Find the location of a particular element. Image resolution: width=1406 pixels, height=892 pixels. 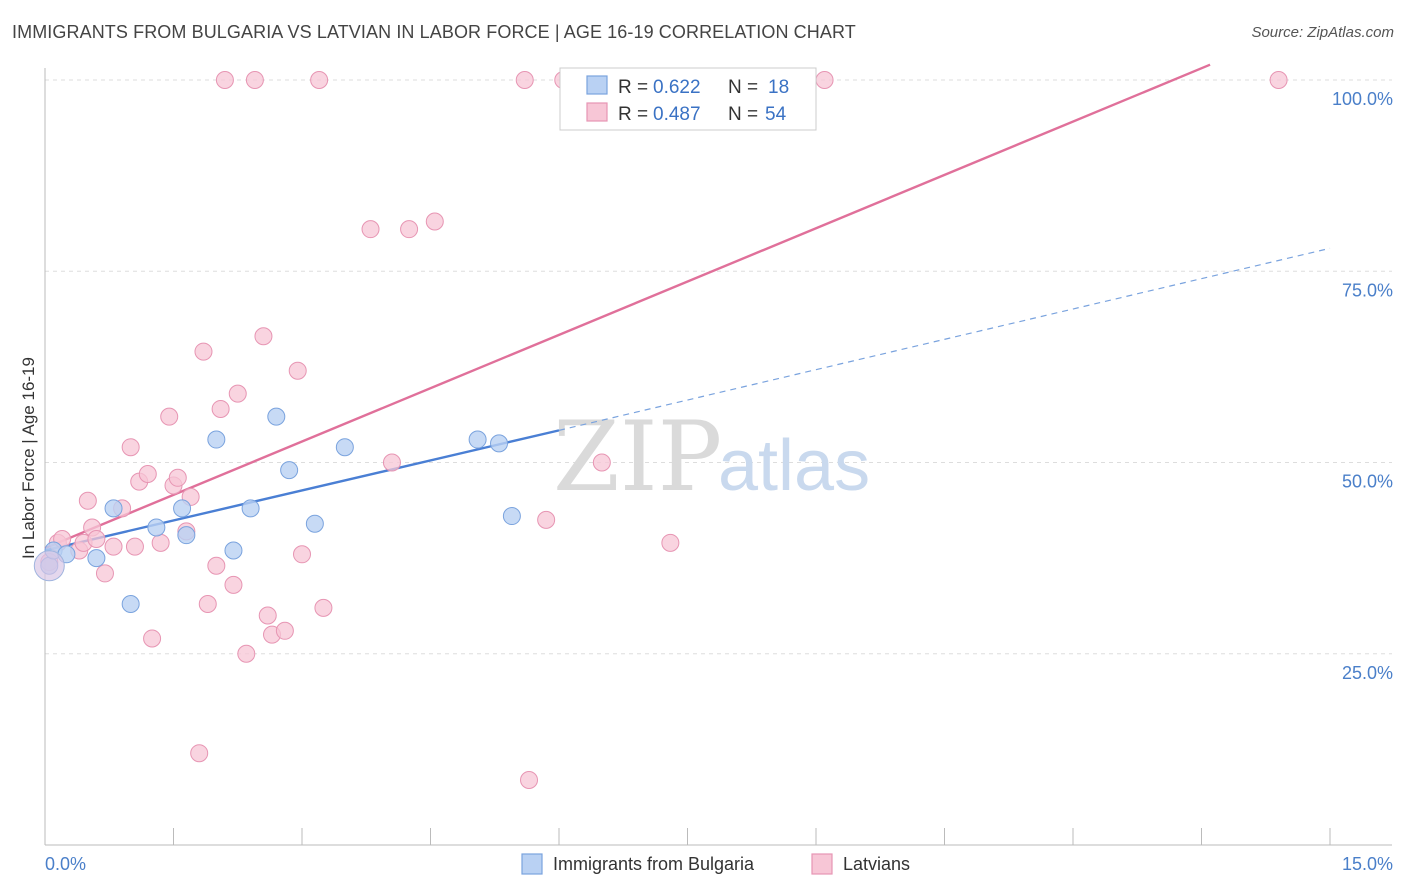

watermark: ZIP atlas is located at coordinates (711, 457).